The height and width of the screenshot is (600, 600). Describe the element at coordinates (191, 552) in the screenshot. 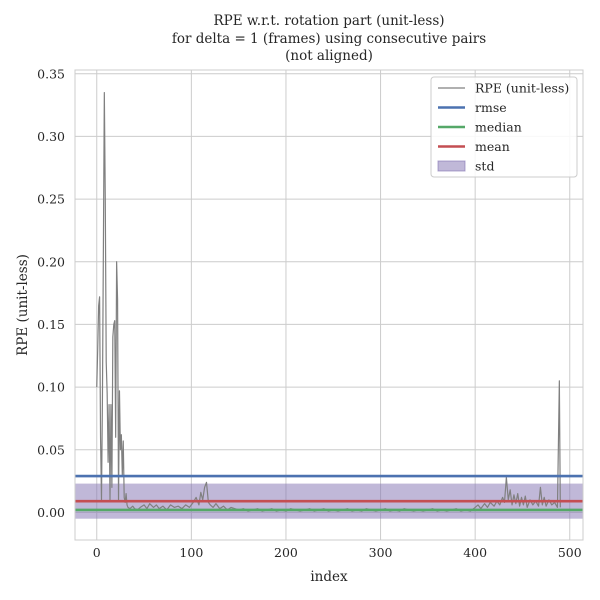

I see `x-tick-label: 100` at that location.